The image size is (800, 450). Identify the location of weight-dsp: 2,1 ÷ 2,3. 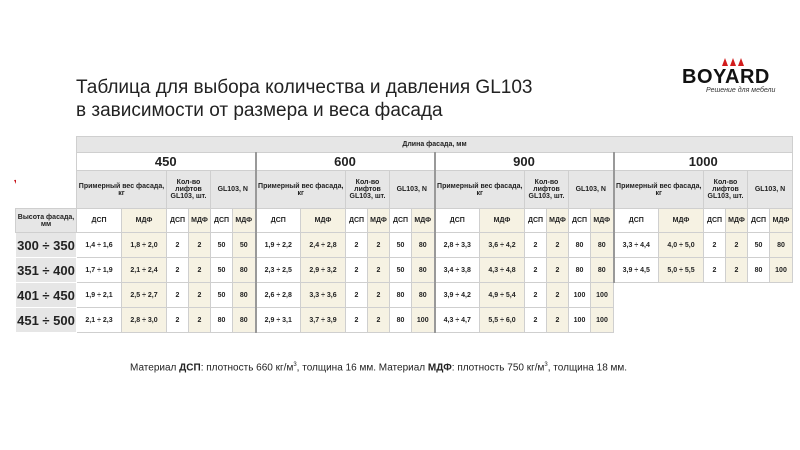
(99, 320).